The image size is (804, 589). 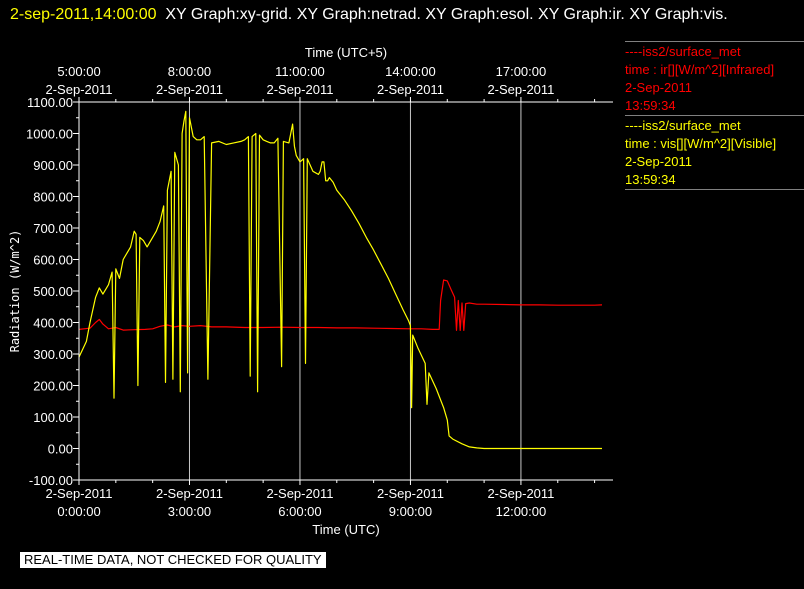 I want to click on top-axis-title: Time (UTC+5), so click(x=346, y=52).